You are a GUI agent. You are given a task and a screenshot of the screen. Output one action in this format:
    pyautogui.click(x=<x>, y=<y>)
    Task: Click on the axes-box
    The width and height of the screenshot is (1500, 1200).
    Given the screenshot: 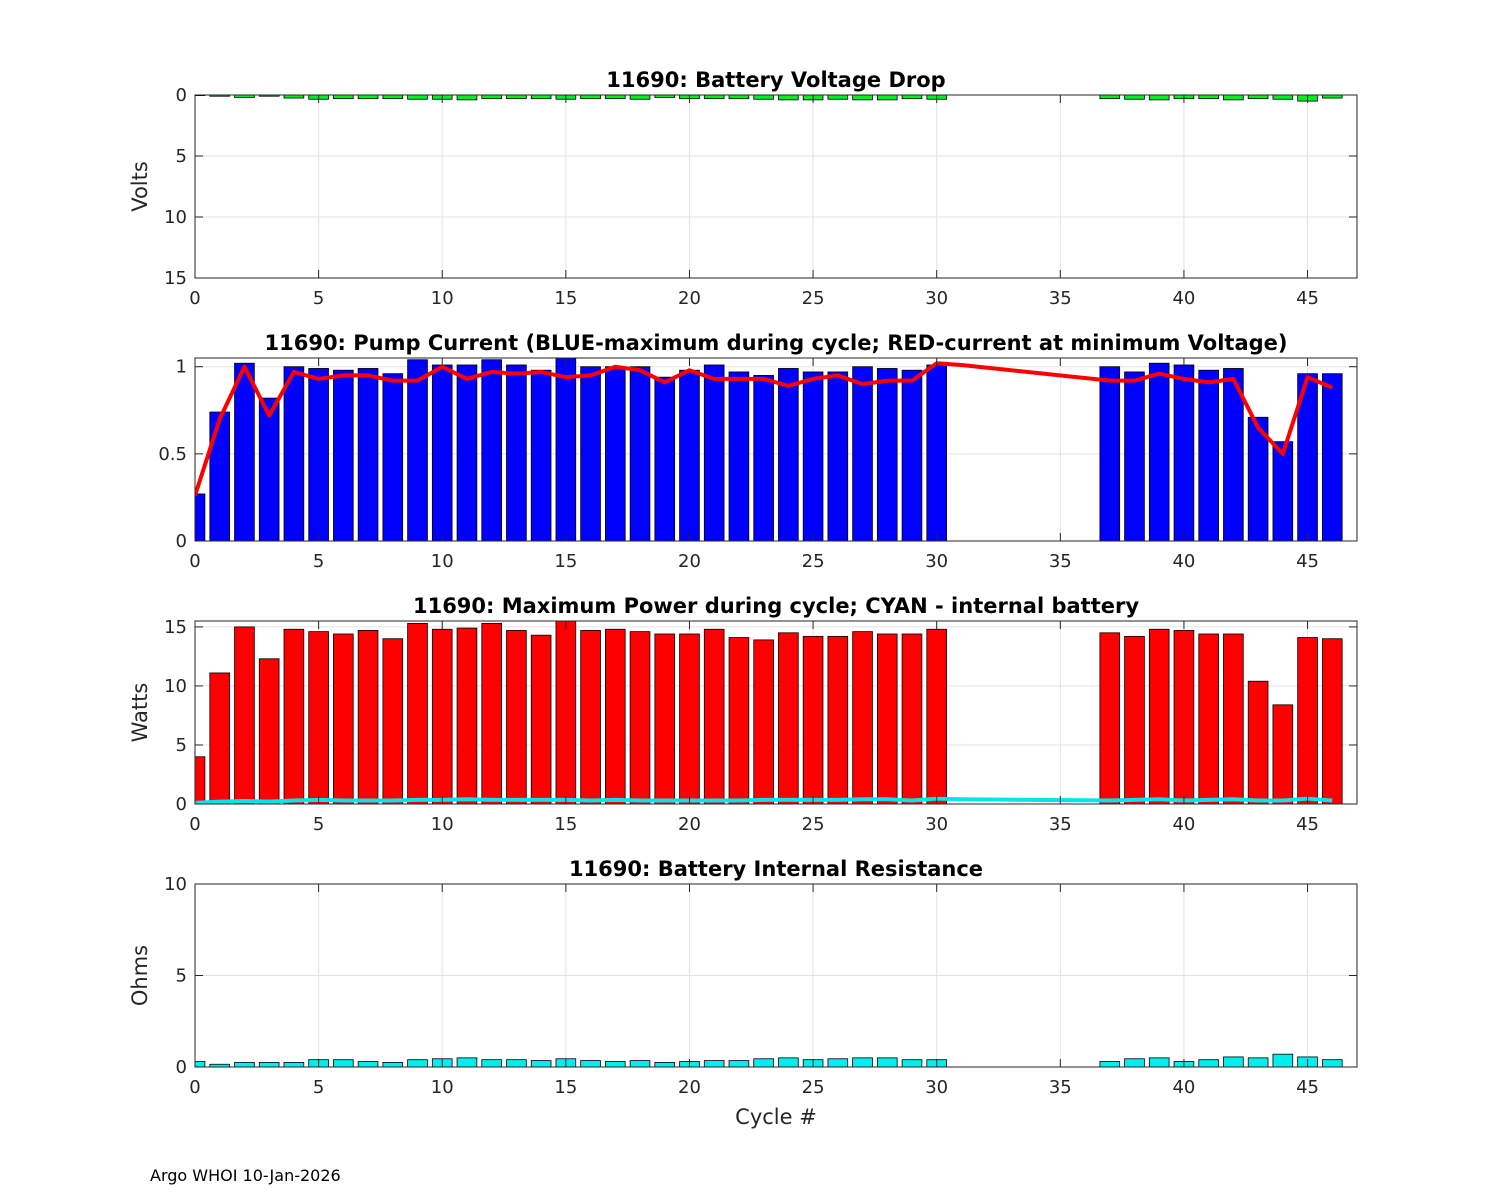 What is the action you would take?
    pyautogui.click(x=776, y=449)
    